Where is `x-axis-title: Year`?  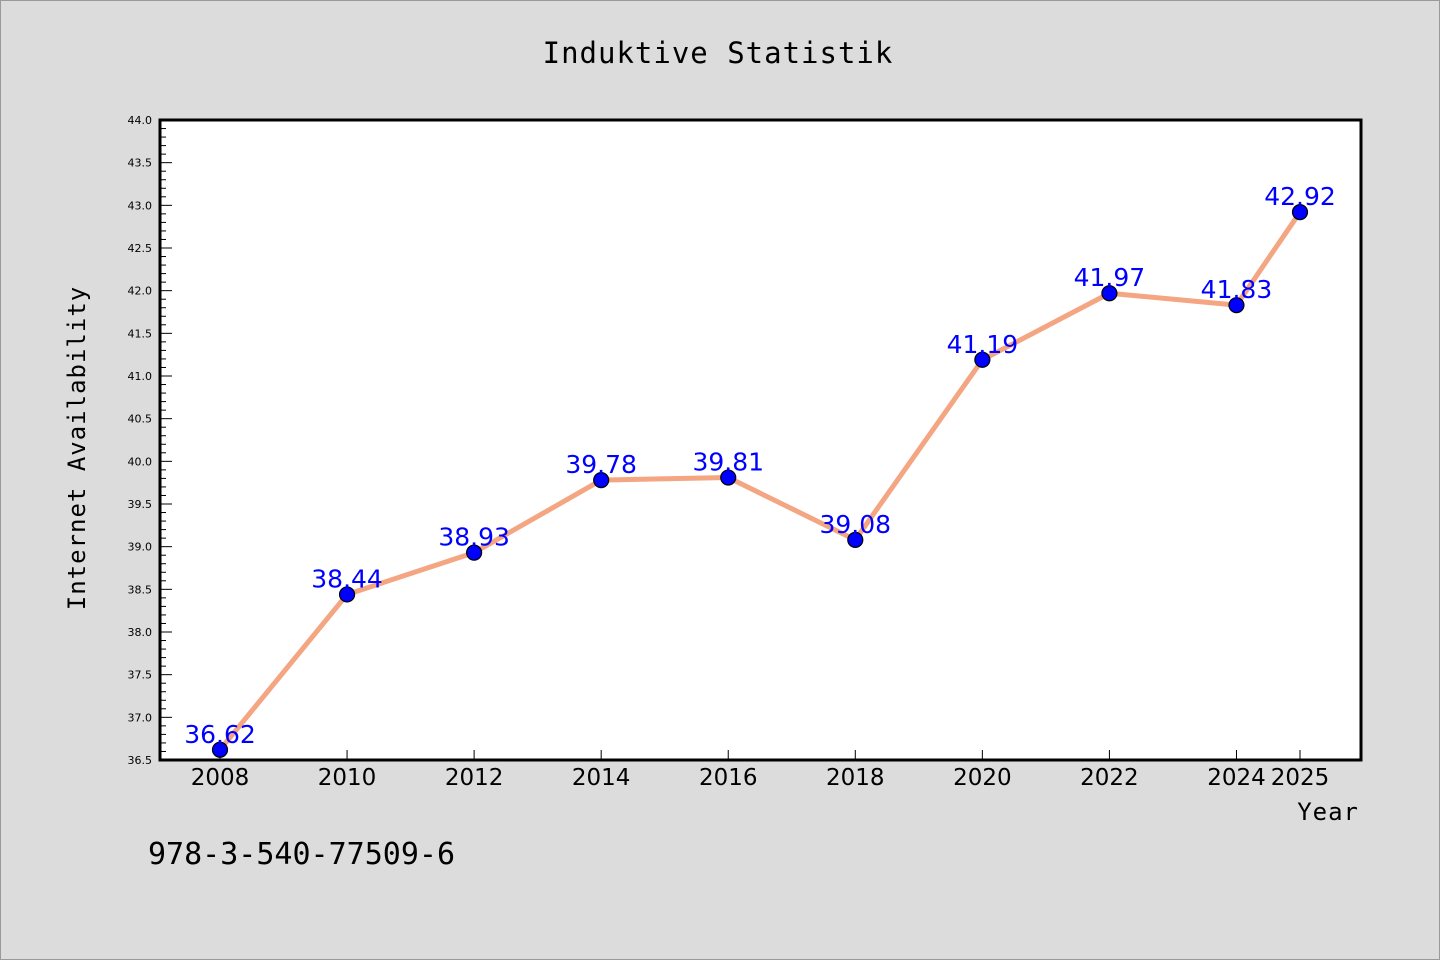
x-axis-title: Year is located at coordinates (1328, 812).